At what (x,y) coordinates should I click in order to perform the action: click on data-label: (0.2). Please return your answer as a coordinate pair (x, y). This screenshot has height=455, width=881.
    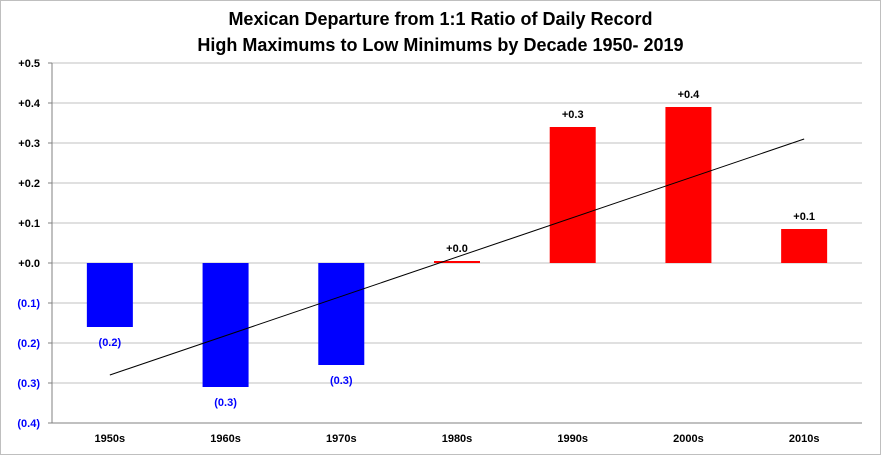
    Looking at the image, I should click on (110, 343).